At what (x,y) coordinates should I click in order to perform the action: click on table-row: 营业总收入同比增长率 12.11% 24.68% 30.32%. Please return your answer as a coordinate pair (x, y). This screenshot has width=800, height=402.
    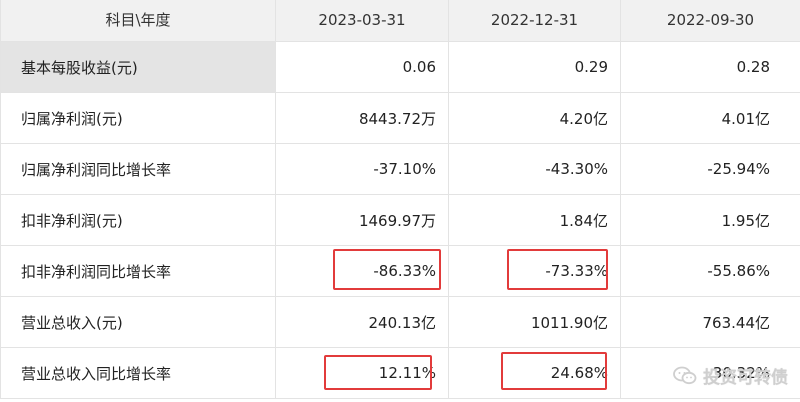
    Looking at the image, I should click on (400, 373).